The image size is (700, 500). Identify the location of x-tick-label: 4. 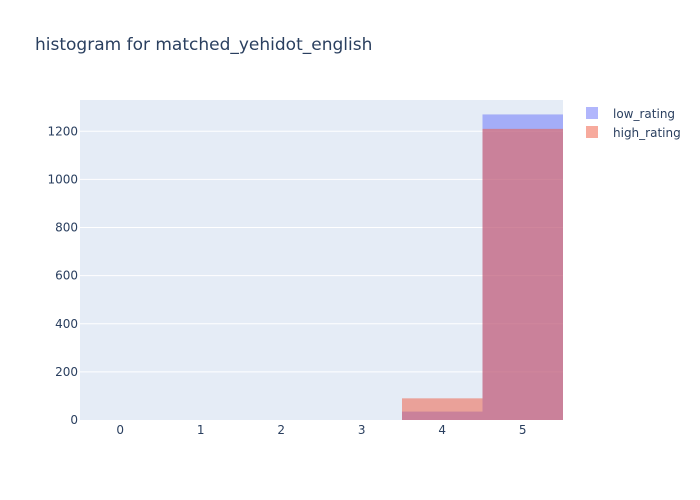
(442, 430).